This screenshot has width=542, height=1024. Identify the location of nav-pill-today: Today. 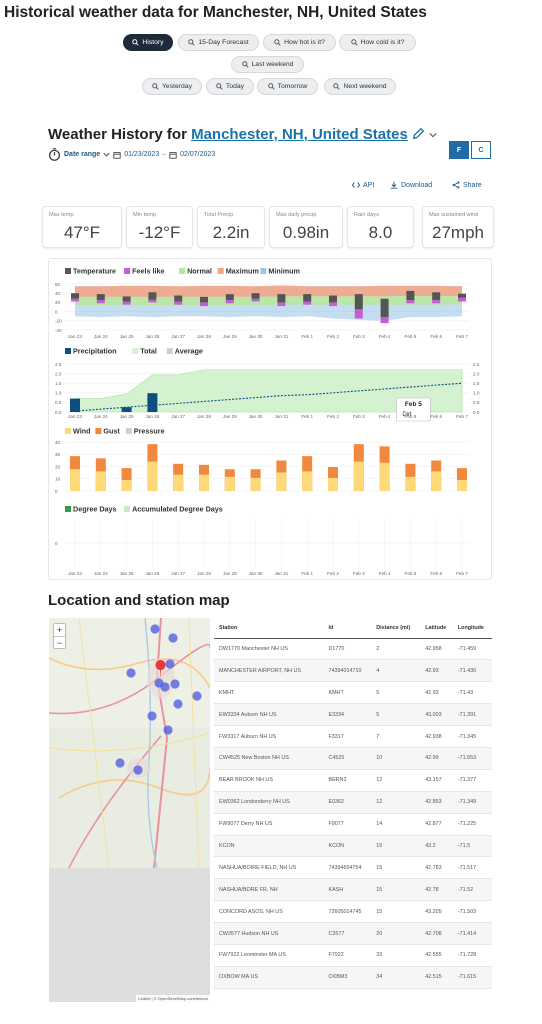
(230, 86).